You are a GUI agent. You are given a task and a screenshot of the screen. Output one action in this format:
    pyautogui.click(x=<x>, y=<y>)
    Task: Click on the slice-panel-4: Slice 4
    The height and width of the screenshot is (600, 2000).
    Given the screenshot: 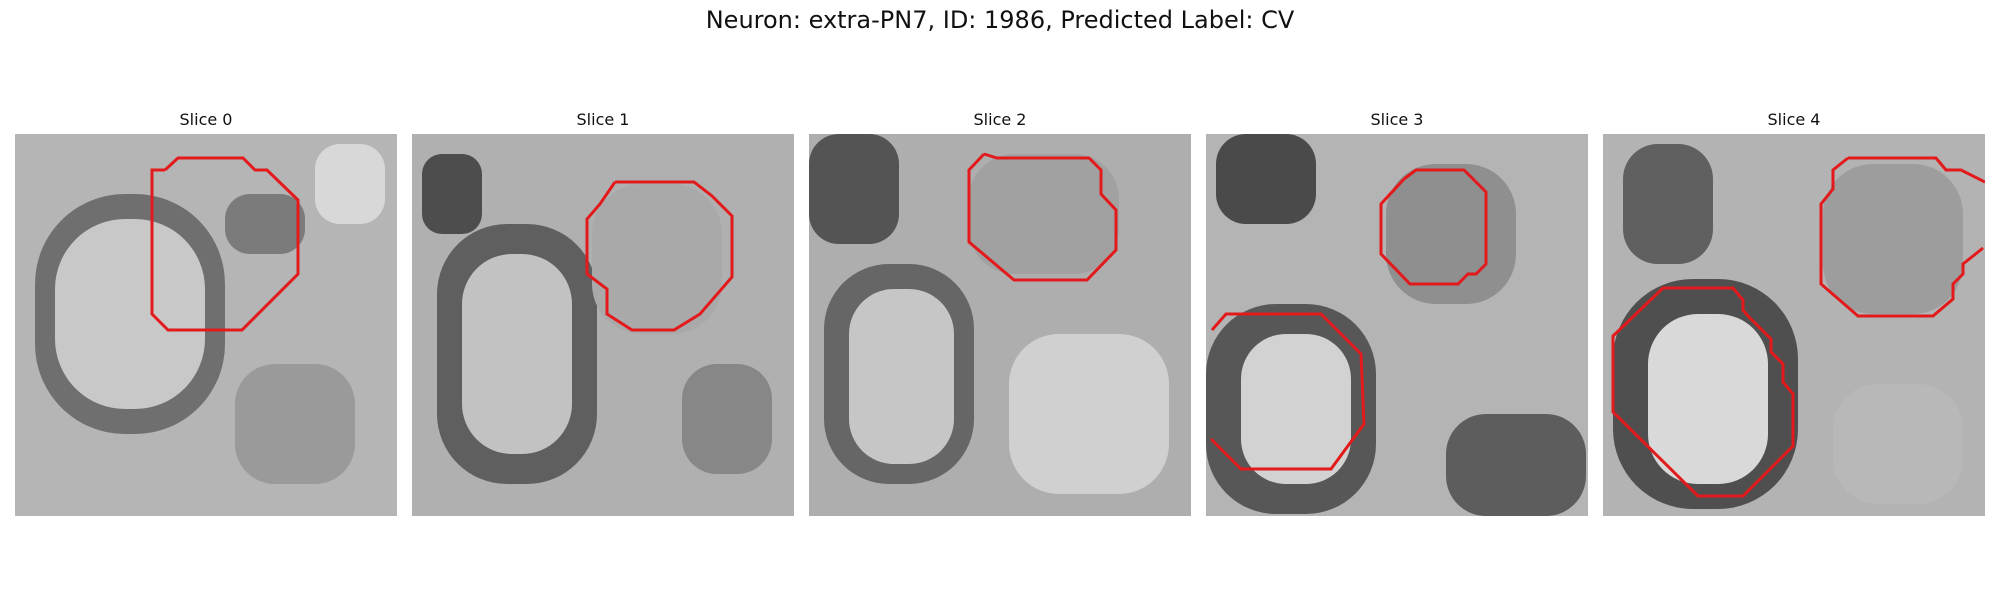 What is the action you would take?
    pyautogui.click(x=1794, y=312)
    